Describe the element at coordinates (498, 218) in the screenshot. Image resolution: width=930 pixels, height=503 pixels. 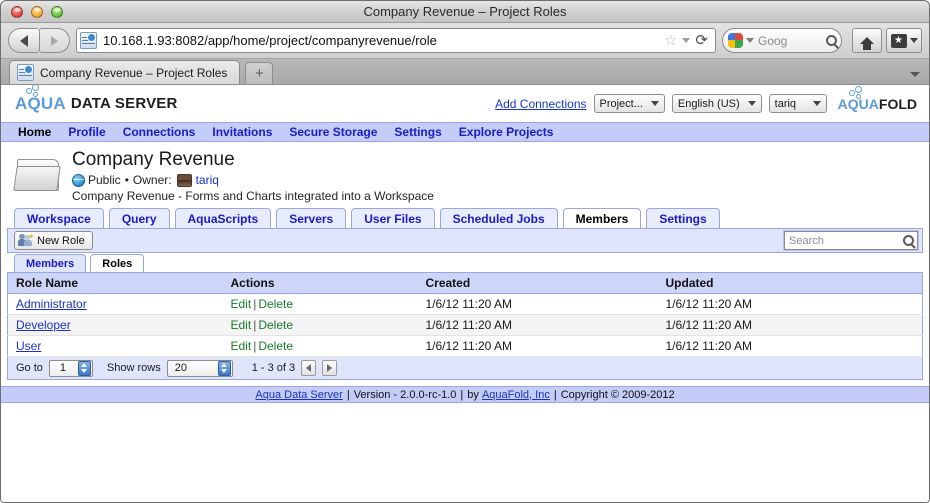
I see `tab-scheduled-jobs: Scheduled Jobs` at that location.